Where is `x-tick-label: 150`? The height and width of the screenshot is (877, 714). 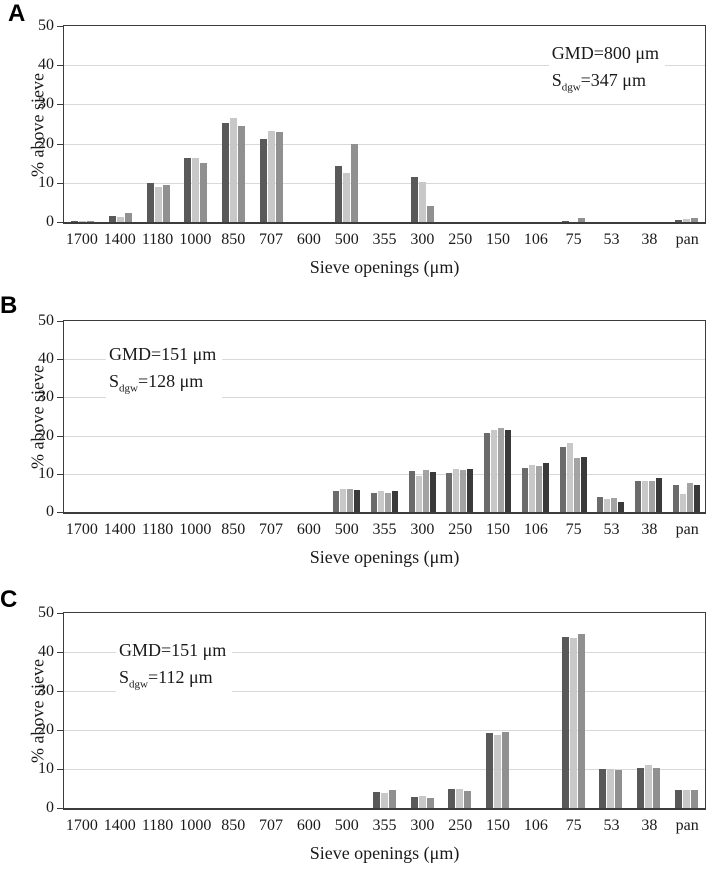
x-tick-label: 150 is located at coordinates (498, 529).